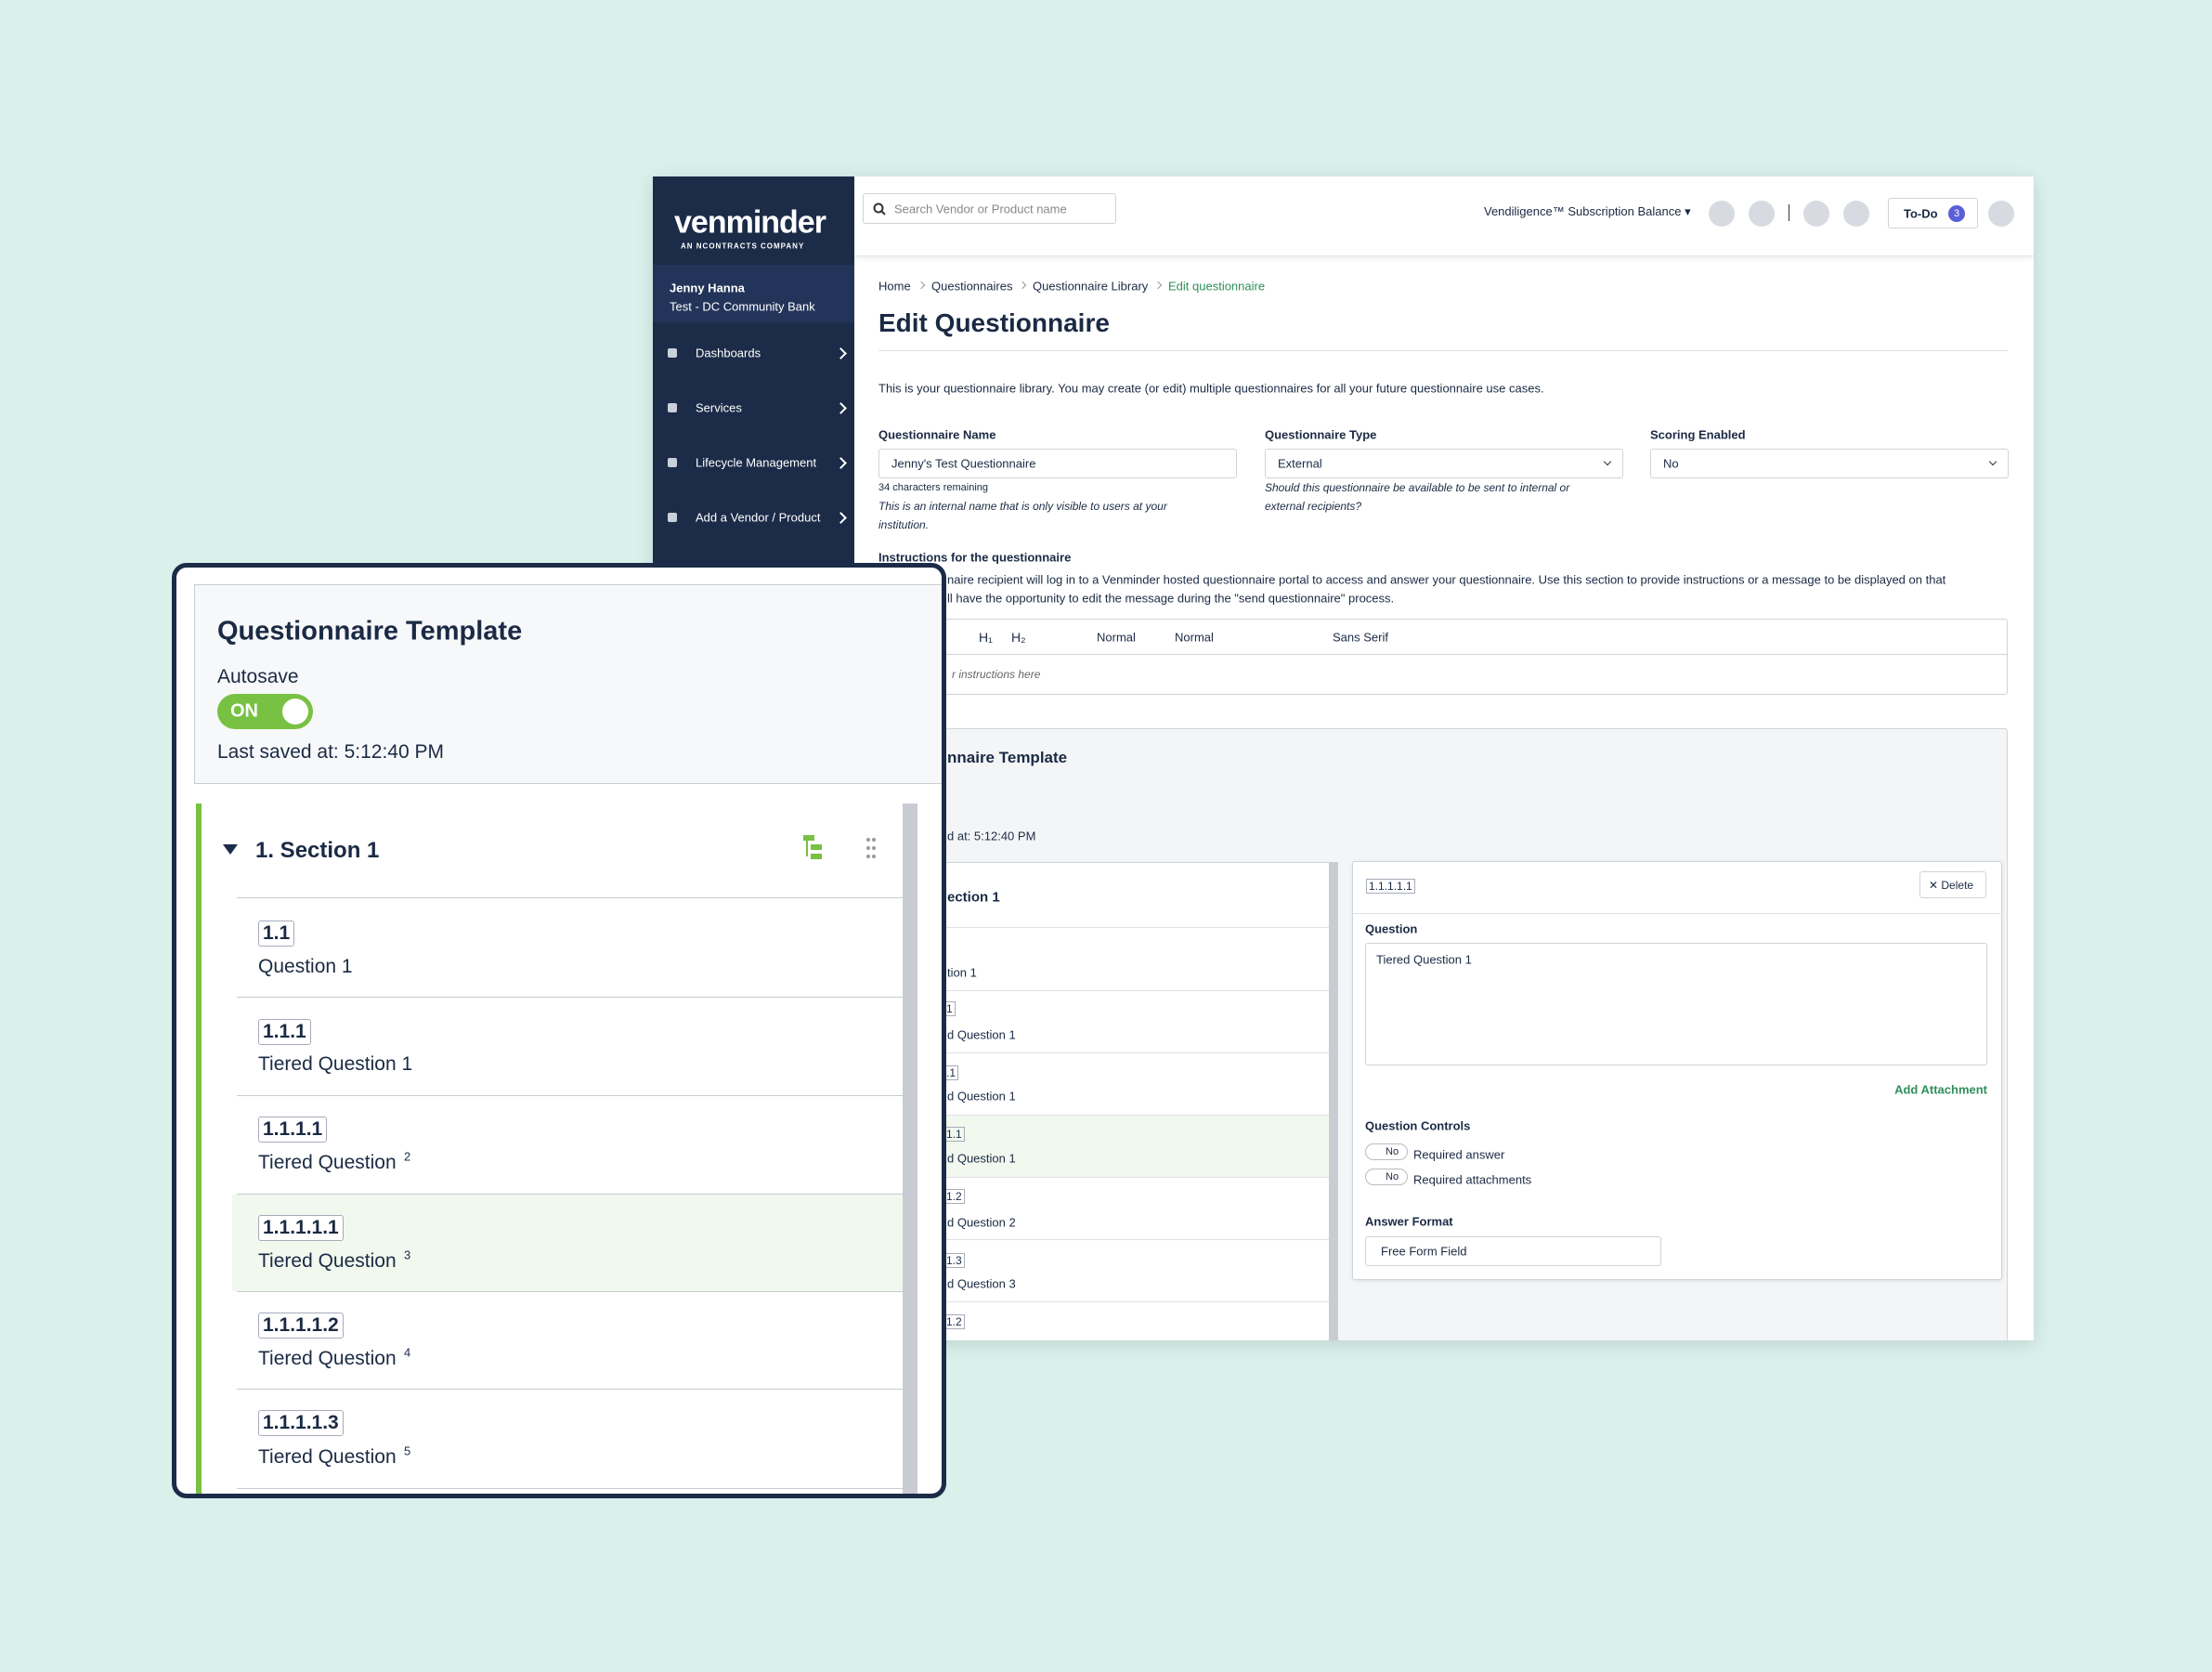 The height and width of the screenshot is (1672, 2212). What do you see at coordinates (1443, 657) in the screenshot?
I see `editor` at bounding box center [1443, 657].